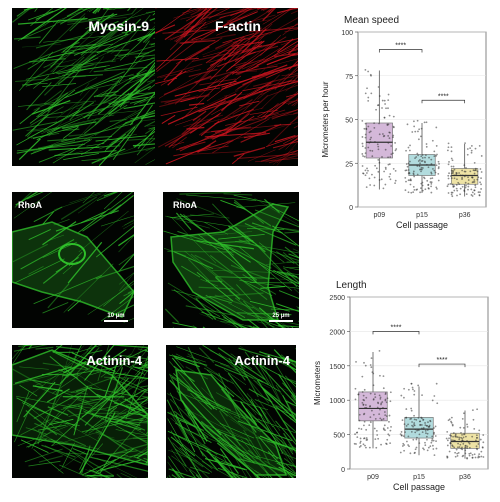 This screenshot has height=502, width=500. What do you see at coordinates (116, 317) in the screenshot?
I see `scale-bar-left: 10 µm` at bounding box center [116, 317].